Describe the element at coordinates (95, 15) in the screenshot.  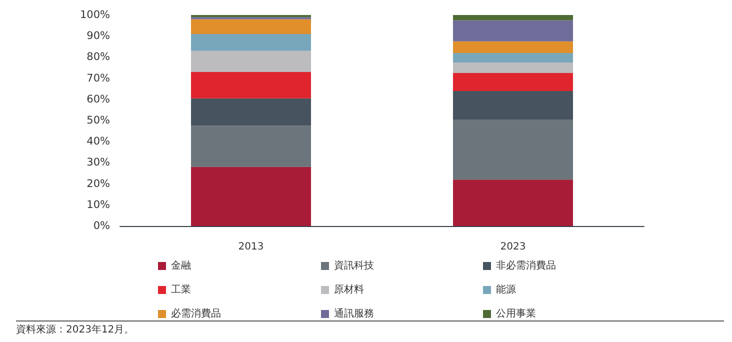
I see `y-tick-label: 100%` at that location.